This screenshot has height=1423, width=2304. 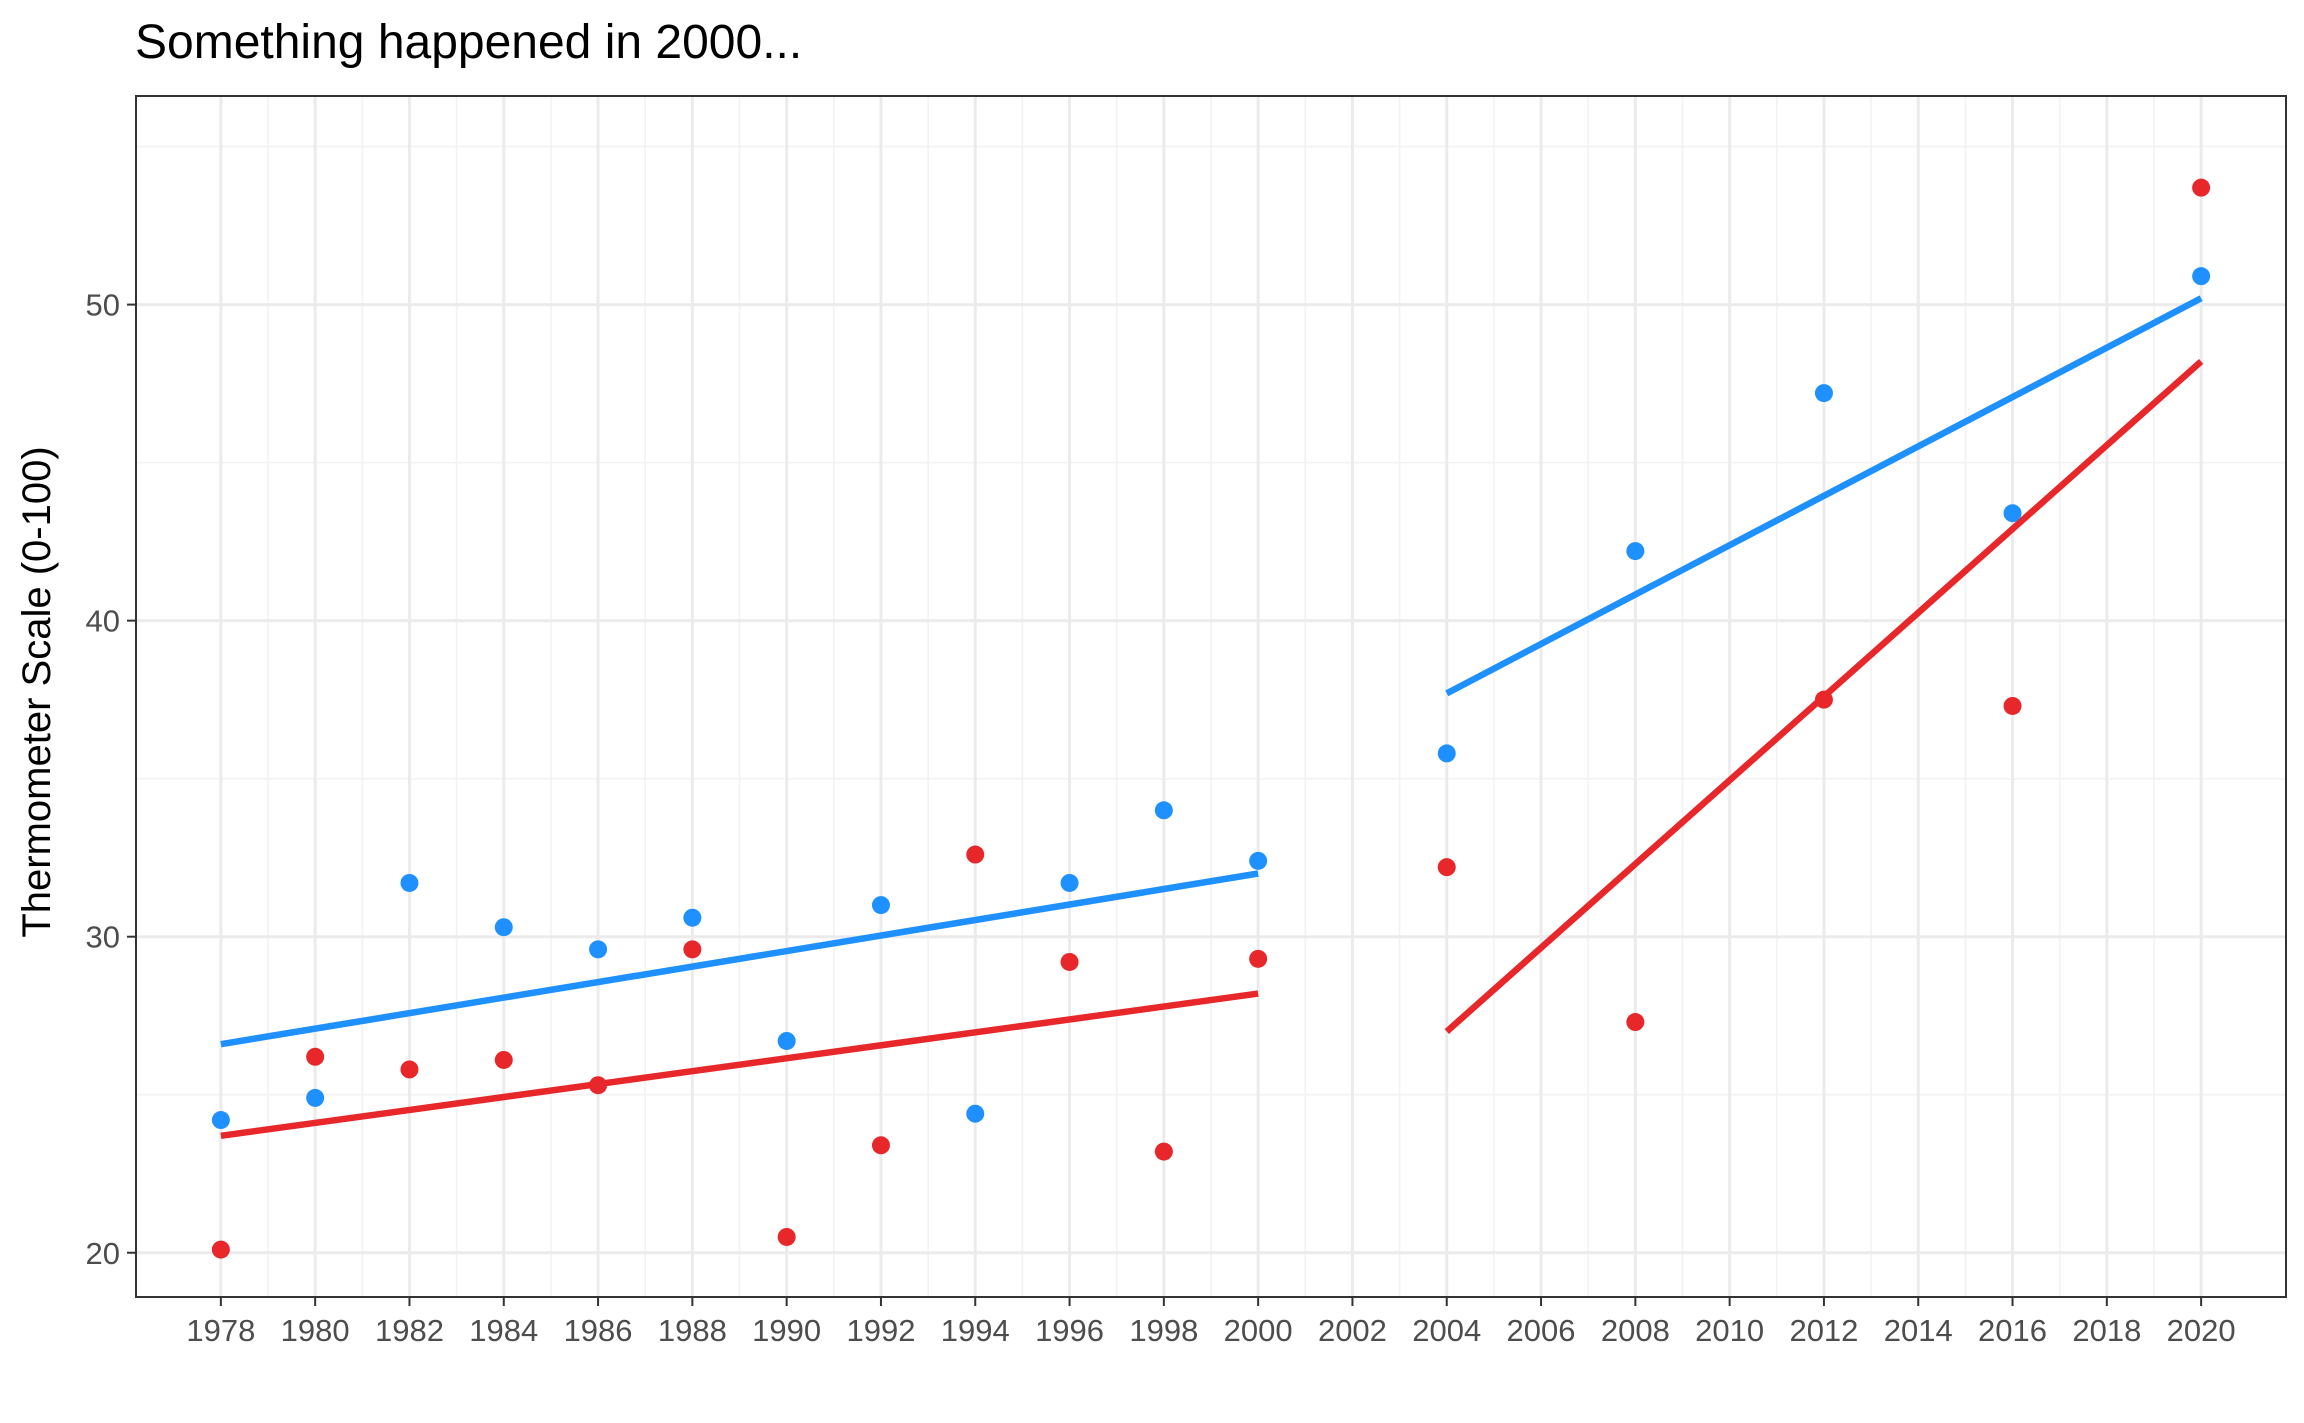 What do you see at coordinates (975, 1330) in the screenshot?
I see `x-tick-label: 1994` at bounding box center [975, 1330].